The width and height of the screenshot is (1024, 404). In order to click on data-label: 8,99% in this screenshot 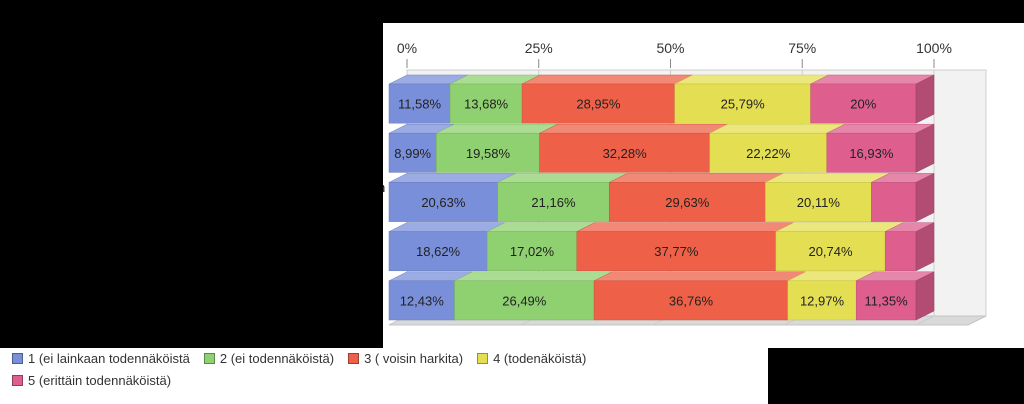, I will do `click(412, 153)`.